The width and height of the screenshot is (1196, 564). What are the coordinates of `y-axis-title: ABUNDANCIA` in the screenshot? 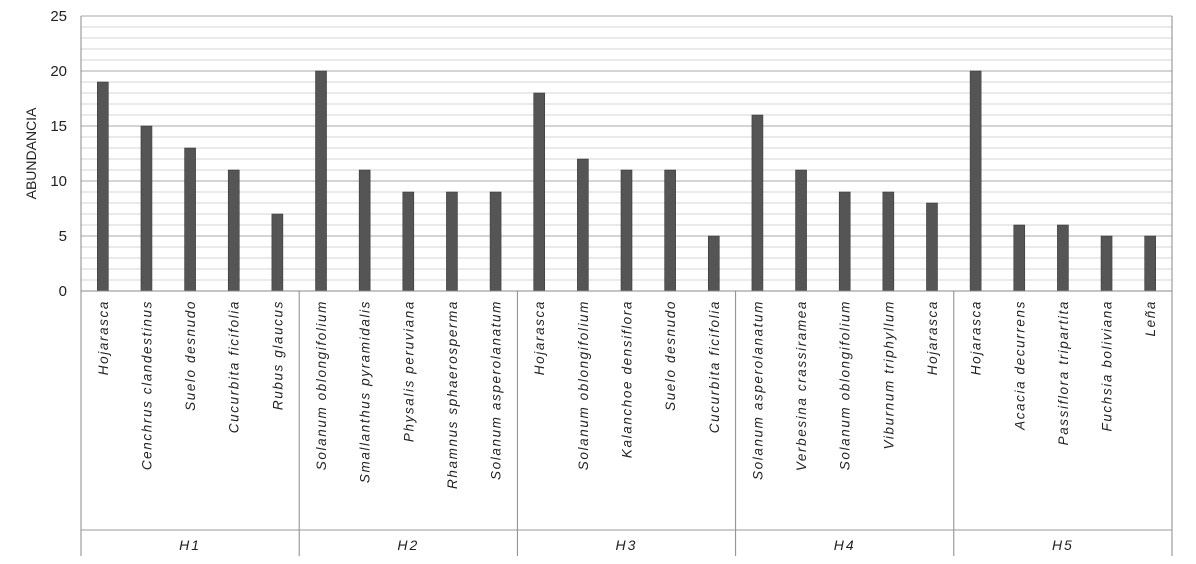 It's located at (31, 153).